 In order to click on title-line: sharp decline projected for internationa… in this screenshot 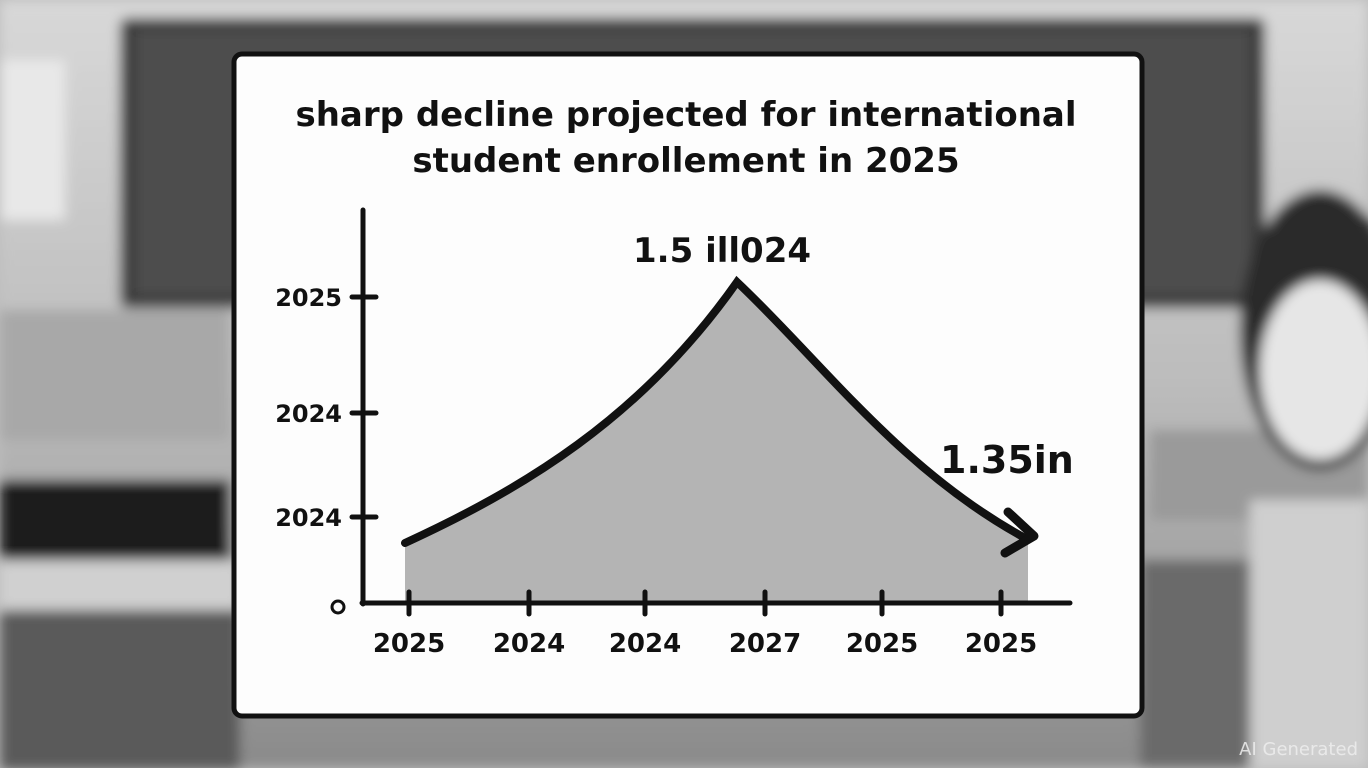, I will do `click(685, 115)`.